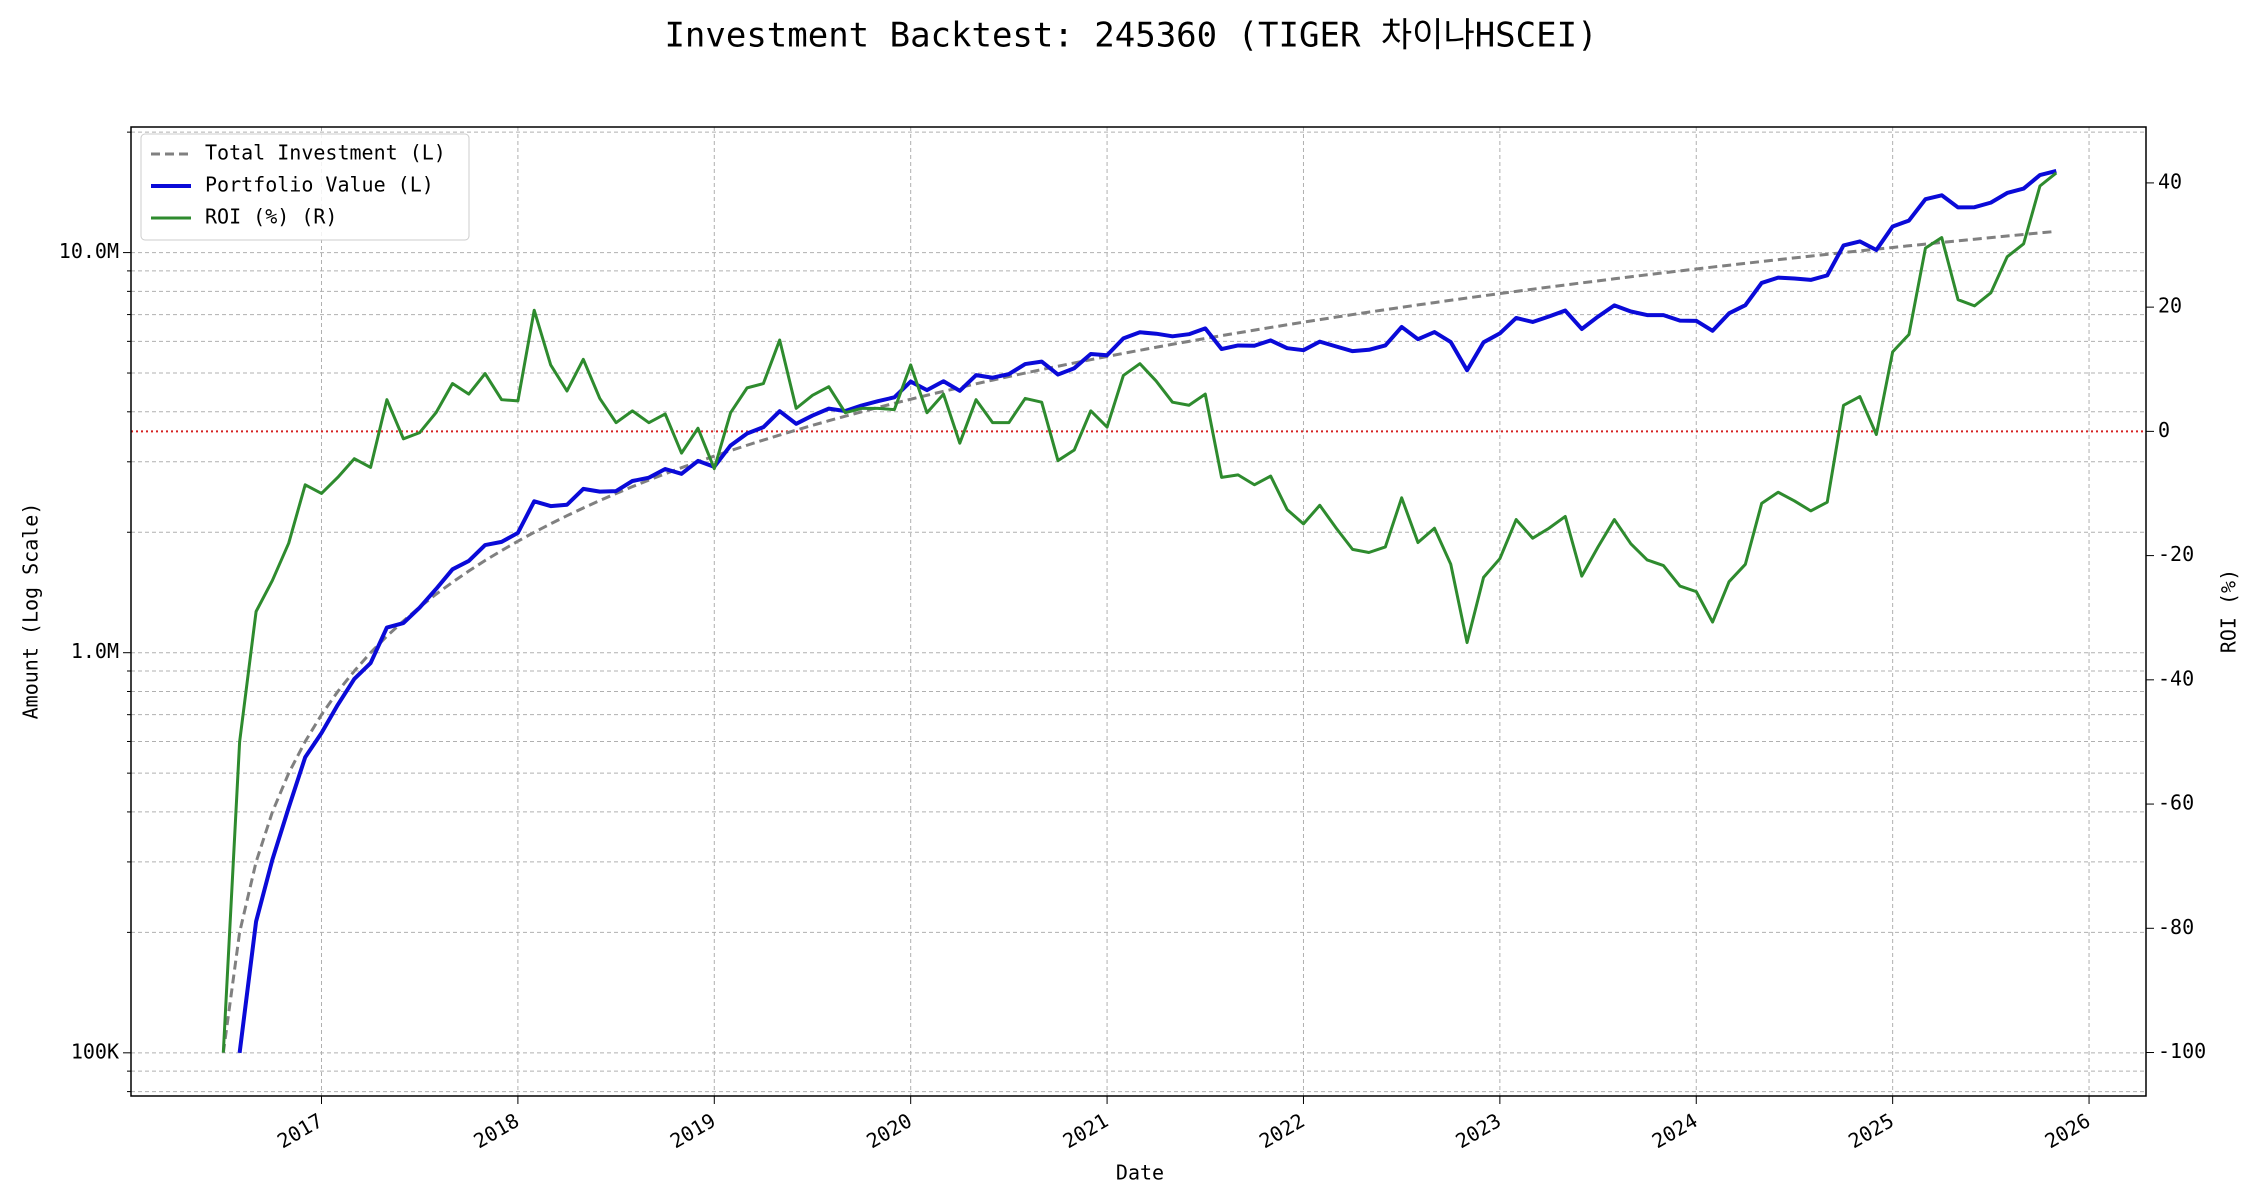 This screenshot has width=2250, height=1200. What do you see at coordinates (31, 611) in the screenshot?
I see `y-axis-label: Amount (Log Scale)` at bounding box center [31, 611].